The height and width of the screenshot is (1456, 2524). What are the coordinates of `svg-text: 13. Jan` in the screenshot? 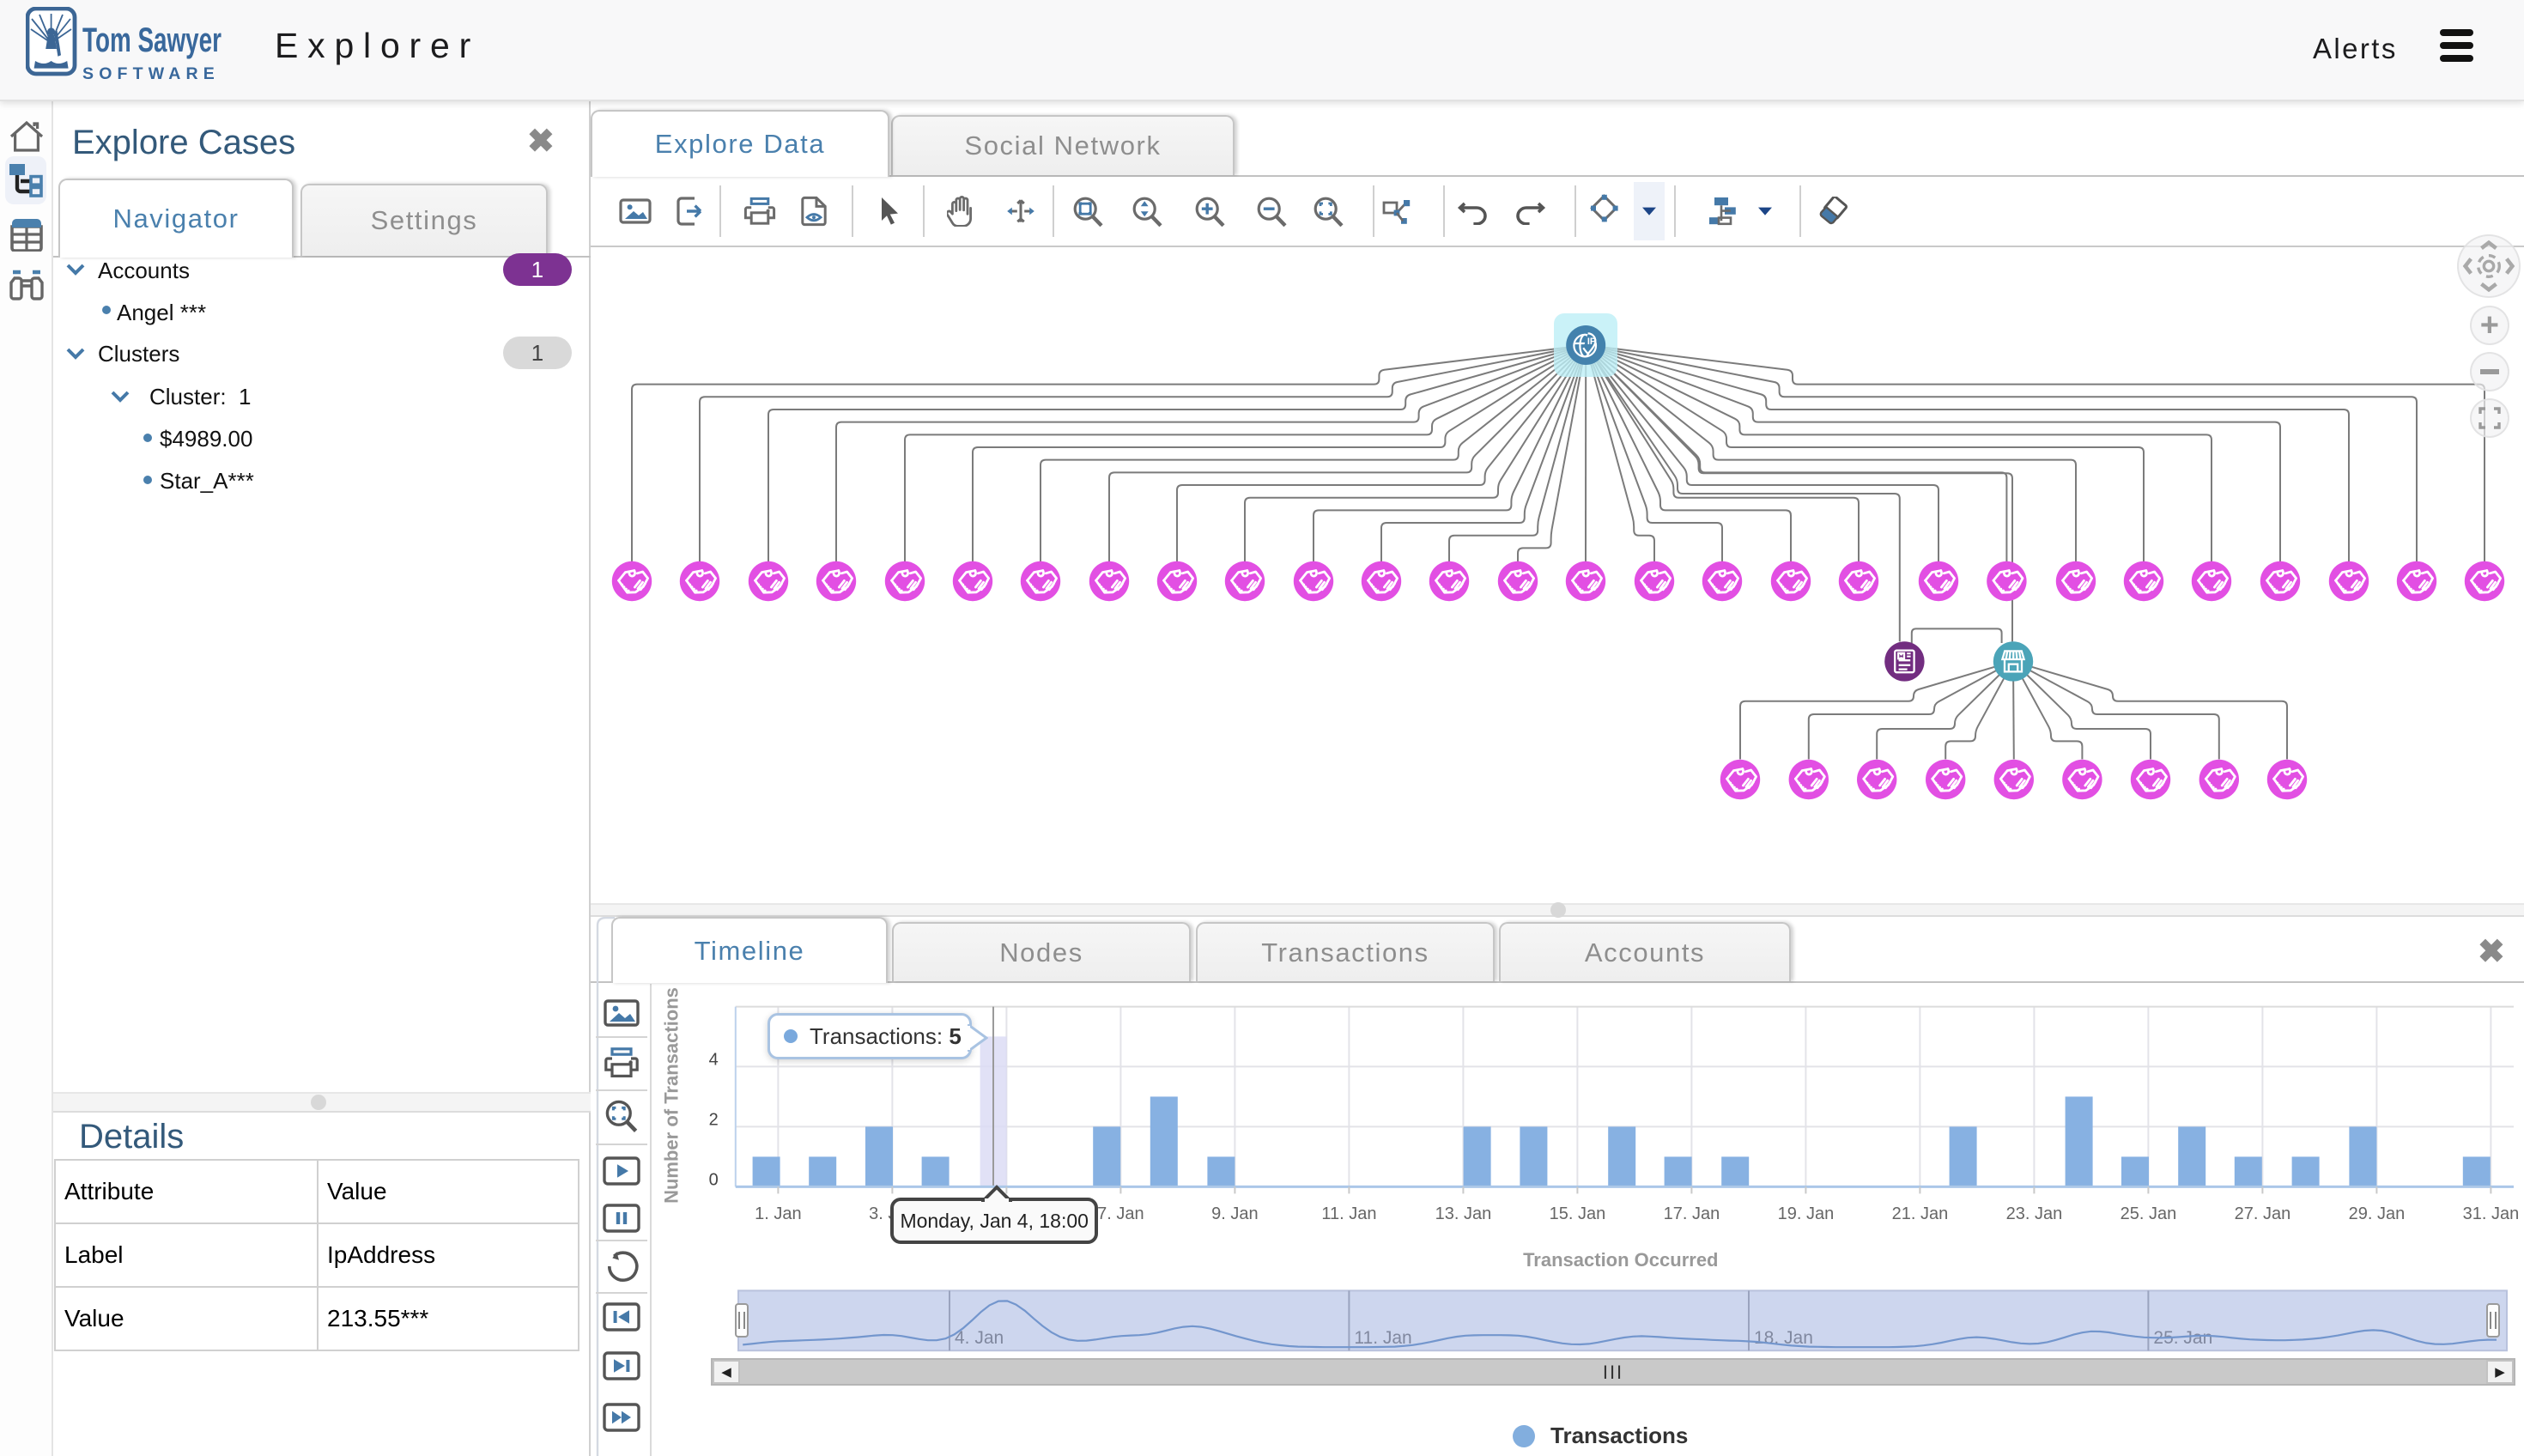 It's located at (1464, 1213).